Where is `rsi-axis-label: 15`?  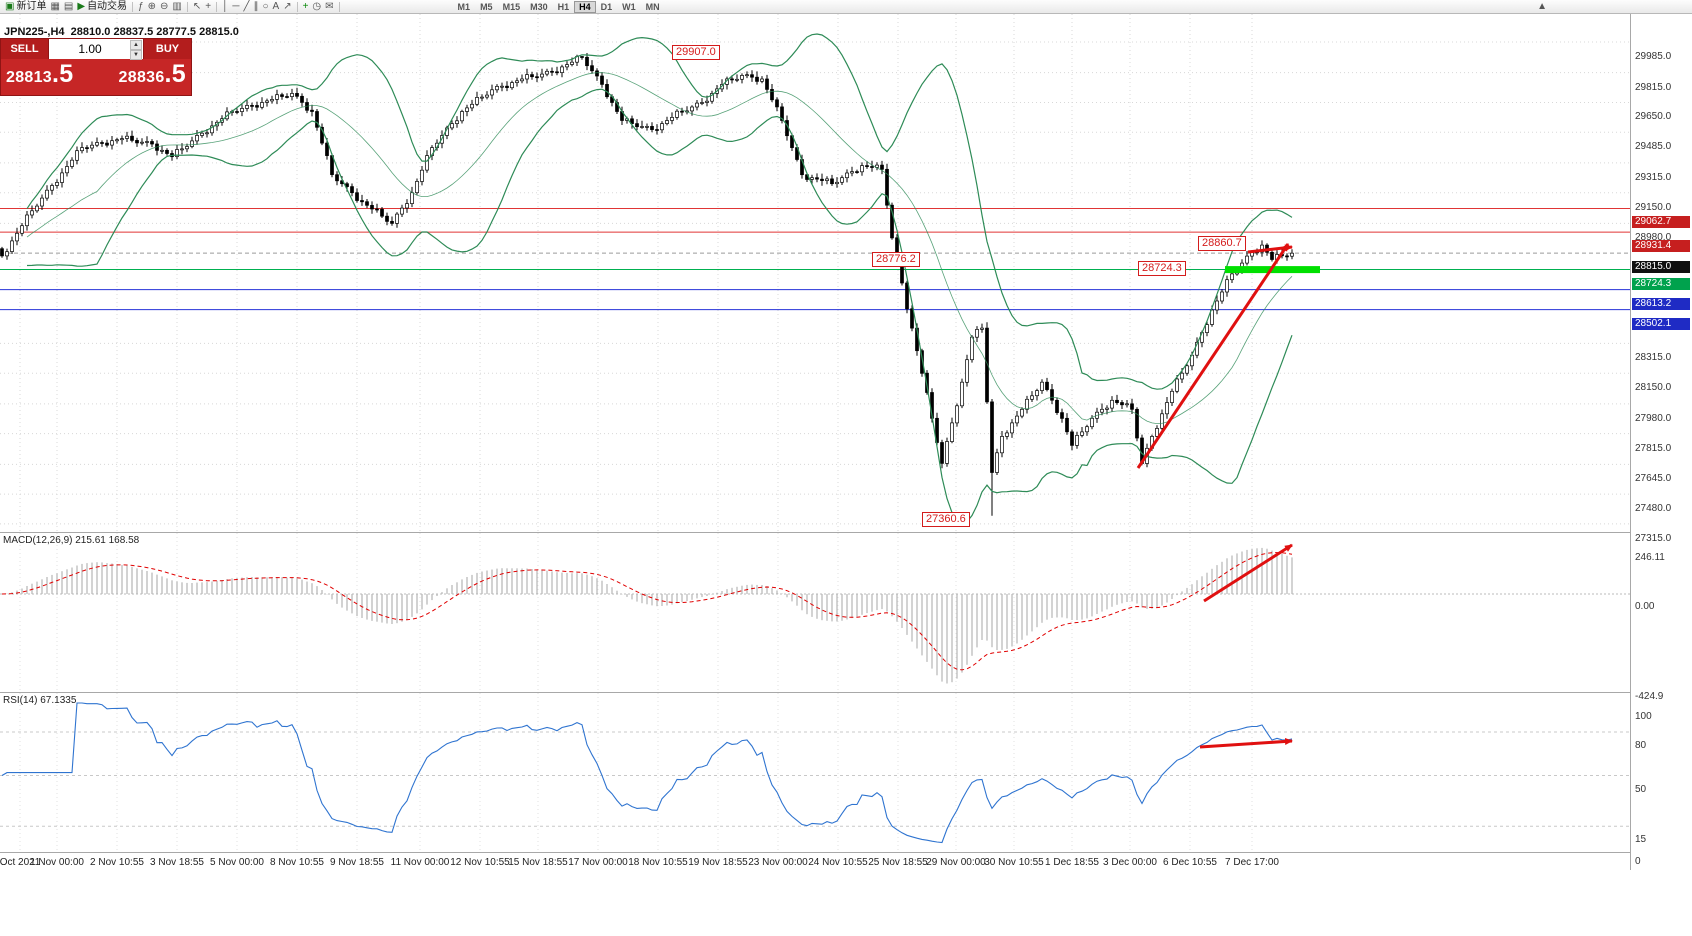 rsi-axis-label: 15 is located at coordinates (1641, 840).